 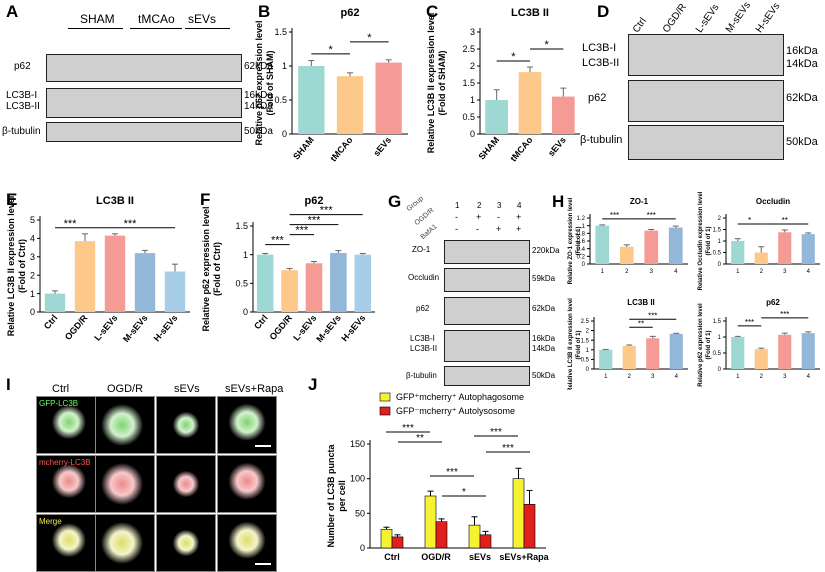 What do you see at coordinates (738, 18) in the screenshot?
I see `group-label: M-sEVs` at bounding box center [738, 18].